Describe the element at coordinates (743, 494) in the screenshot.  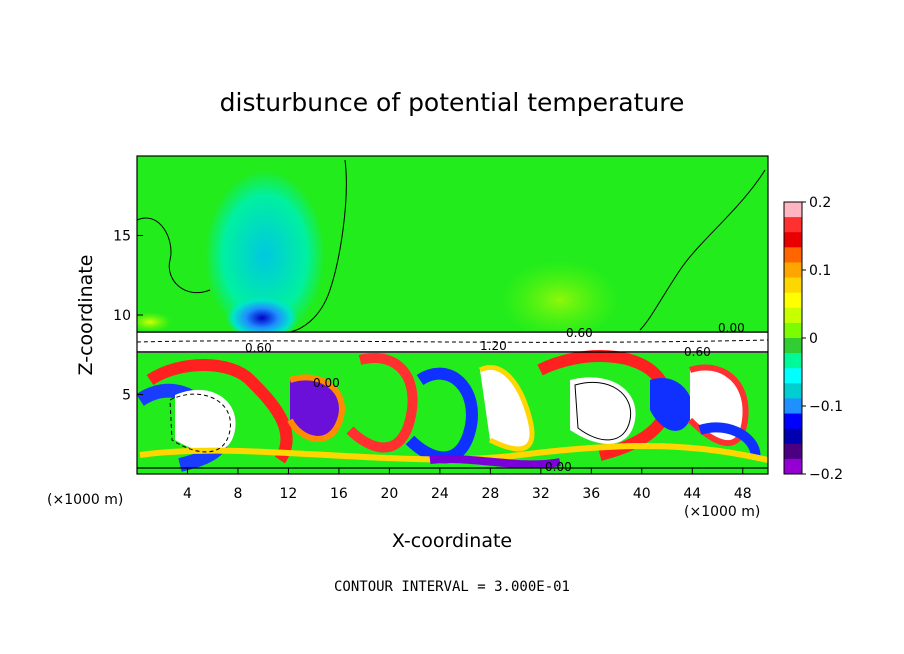
I see `x-tick-label-11: 48` at that location.